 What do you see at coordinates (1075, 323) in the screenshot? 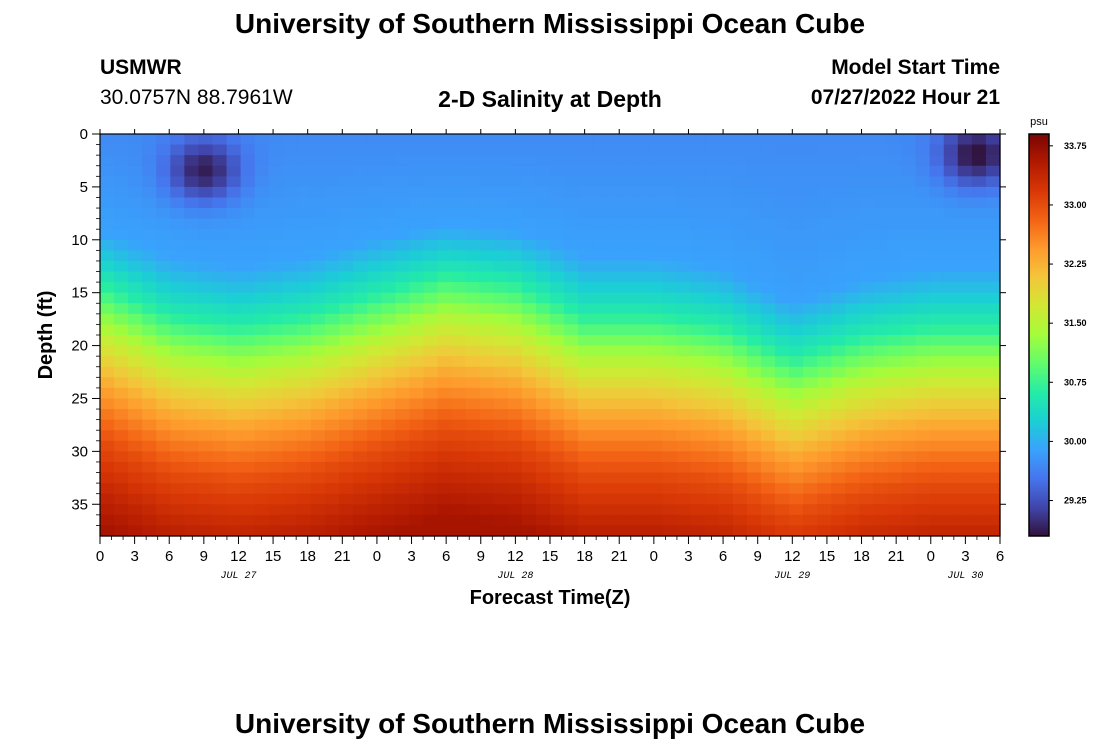
I see `colorbar-tick-label: 31.50` at bounding box center [1075, 323].